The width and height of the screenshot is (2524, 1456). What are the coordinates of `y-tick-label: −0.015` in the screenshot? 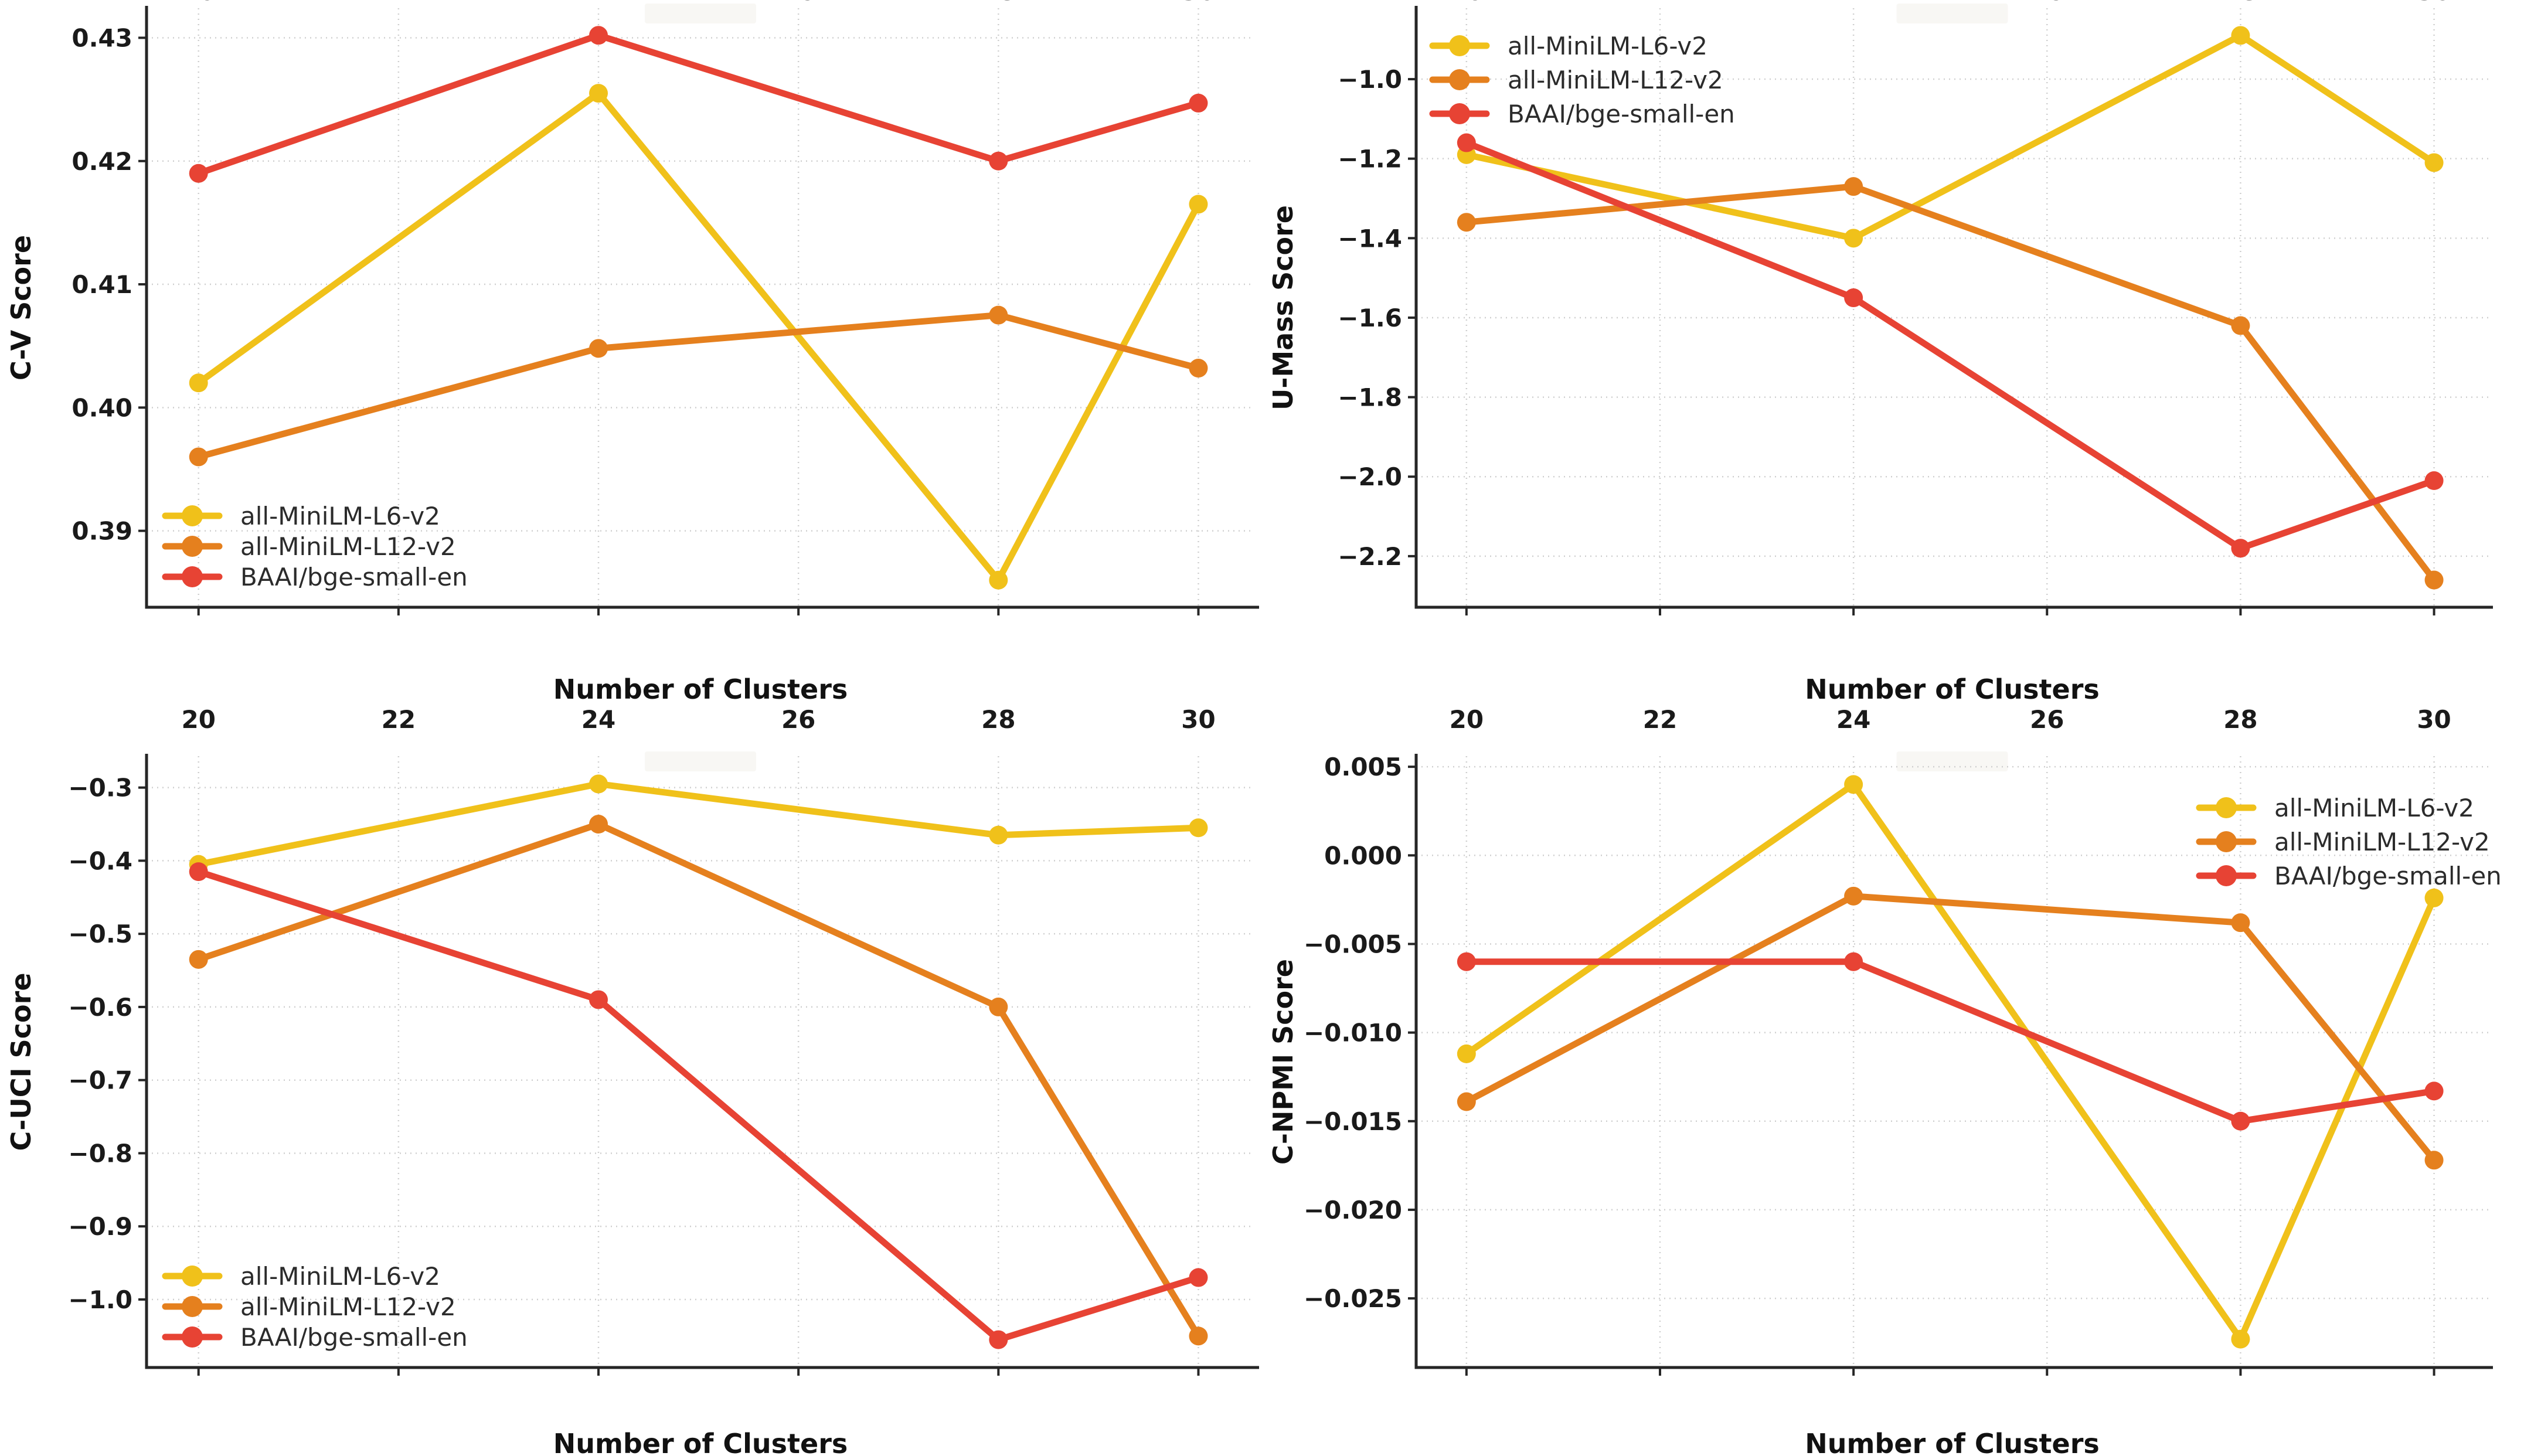 It's located at (1353, 1121).